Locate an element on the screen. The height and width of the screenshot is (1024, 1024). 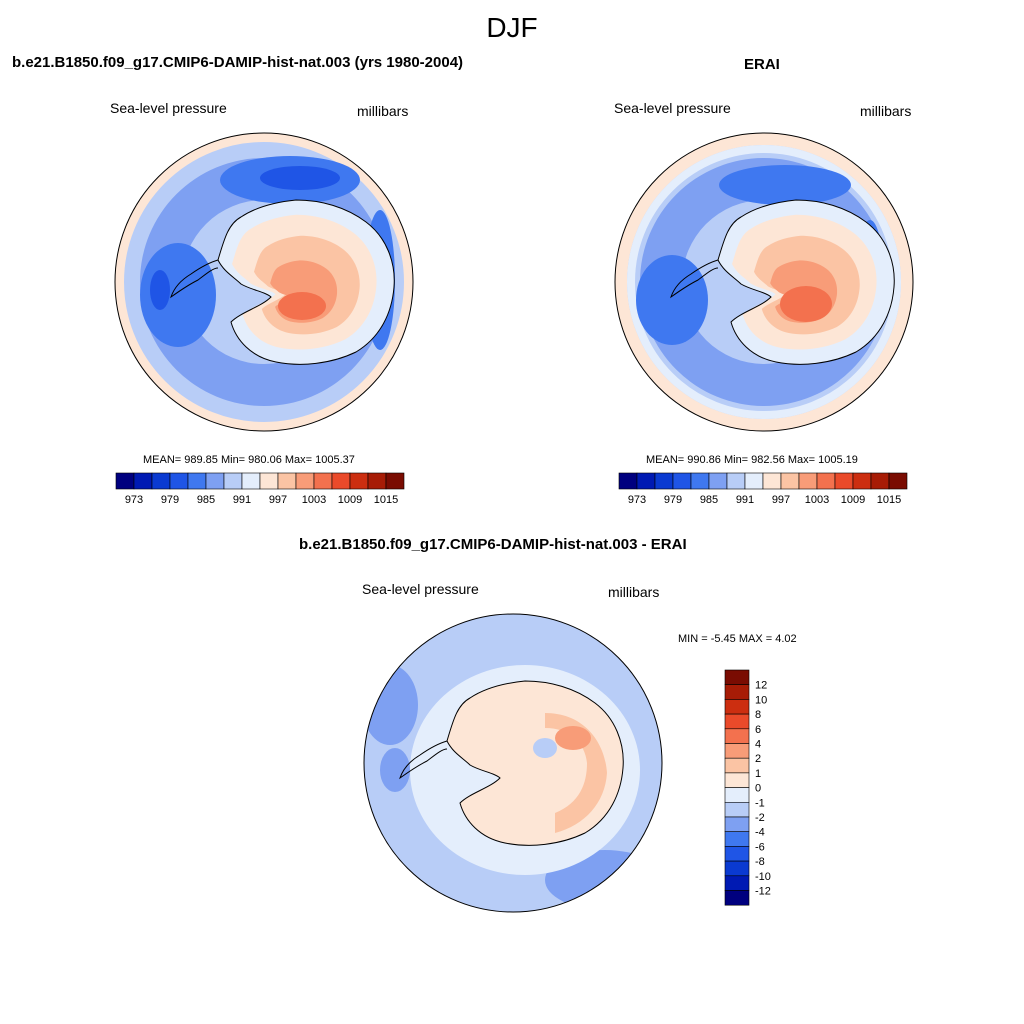
figure-title: DJF is located at coordinates (512, 27).